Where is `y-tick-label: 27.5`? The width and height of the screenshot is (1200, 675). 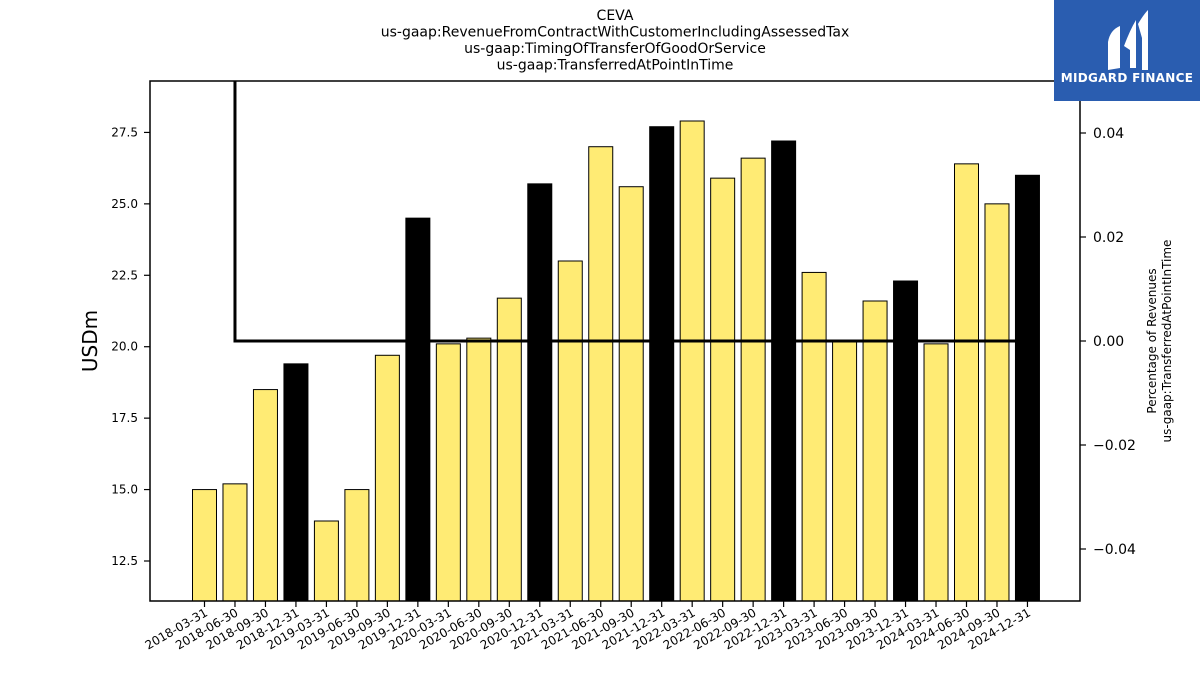 y-tick-label: 27.5 is located at coordinates (124, 132).